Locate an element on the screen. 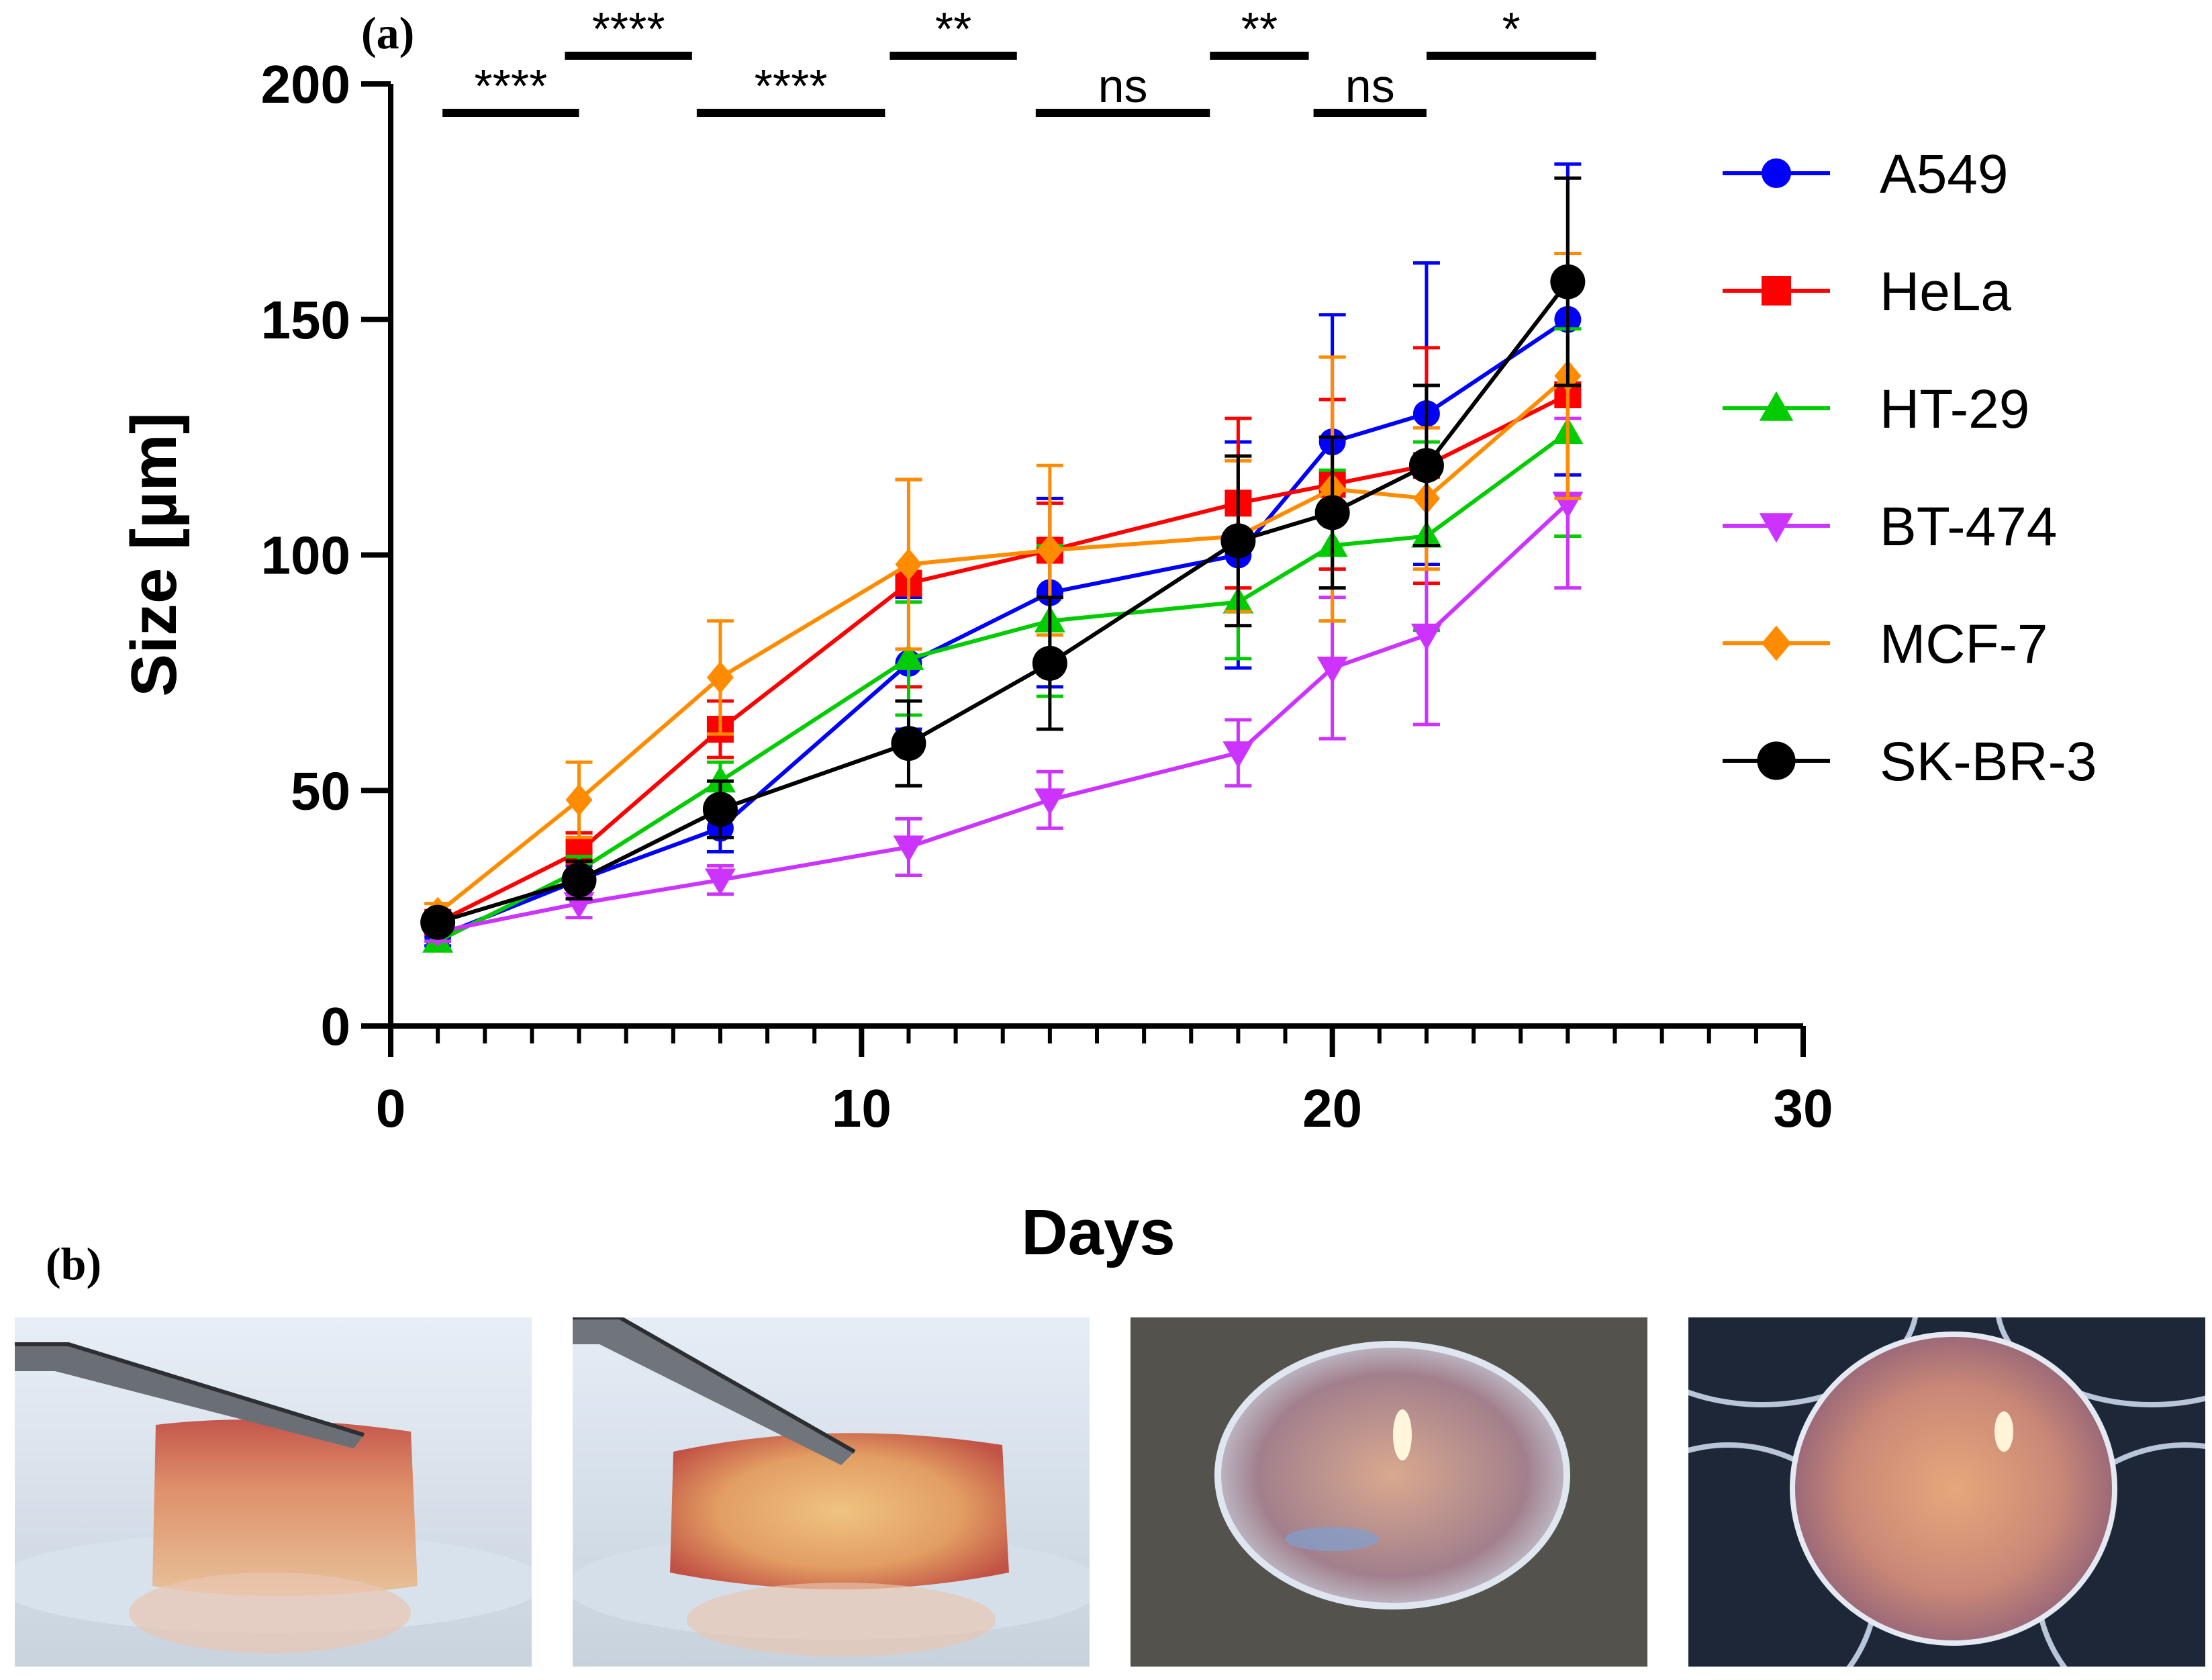 Image resolution: width=2212 pixels, height=1680 pixels. legend-label: MCF-7 is located at coordinates (1964, 644).